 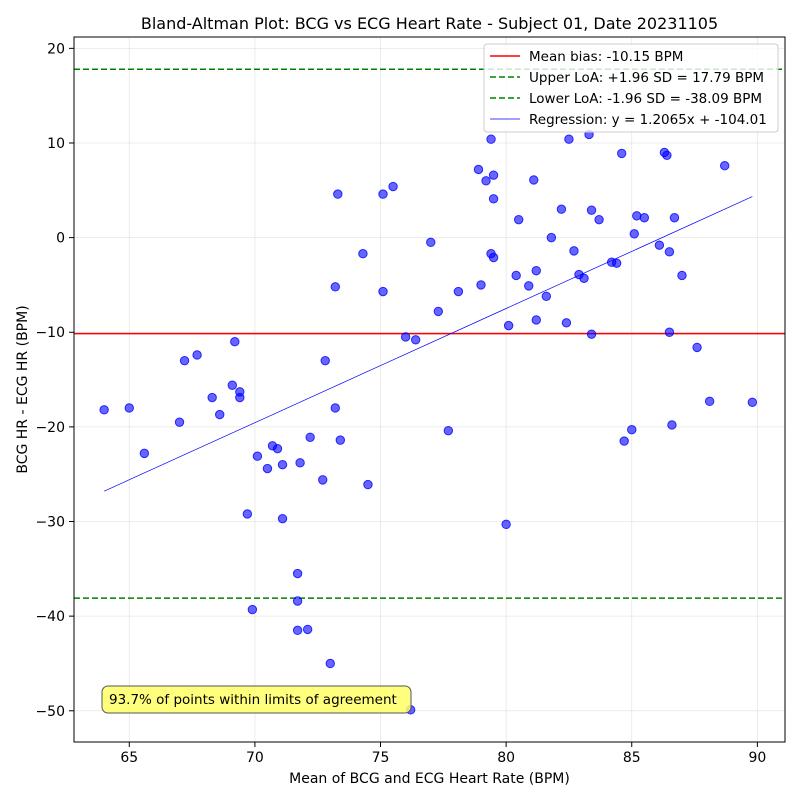 What do you see at coordinates (645, 99) in the screenshot?
I see `legend-label-lower-loa: Lower LoA: -1.96 SD = -38.09 BPM` at bounding box center [645, 99].